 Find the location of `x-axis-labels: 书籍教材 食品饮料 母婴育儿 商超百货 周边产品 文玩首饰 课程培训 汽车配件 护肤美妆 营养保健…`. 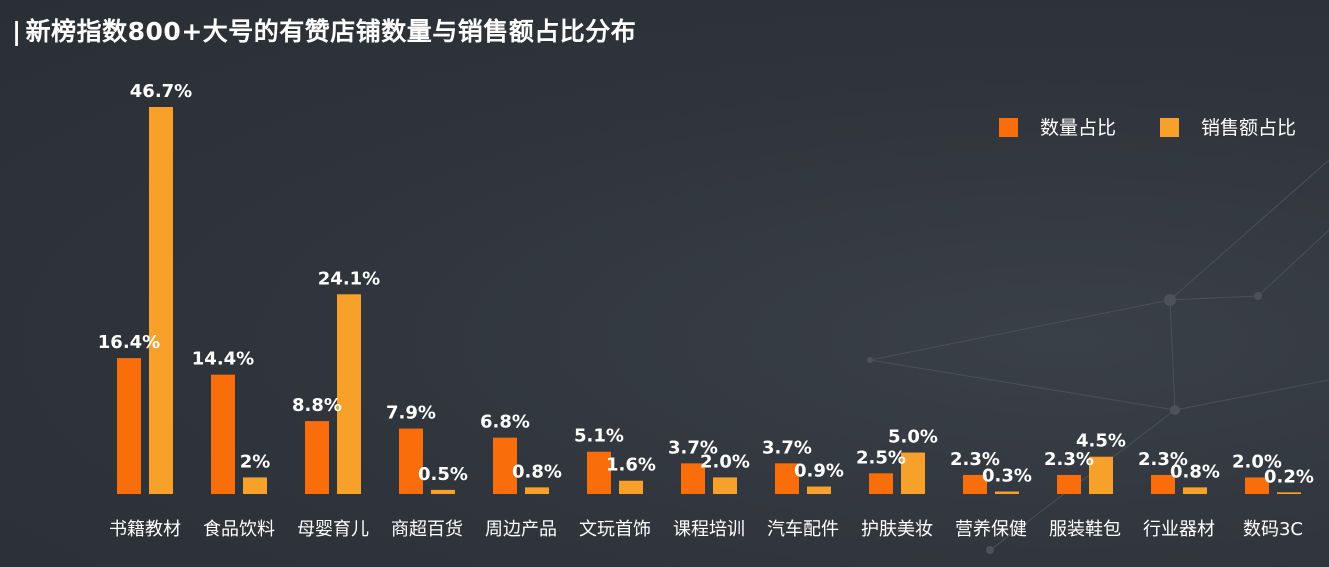

x-axis-labels: 书籍教材 食品饮料 母婴育儿 商超百货 周边产品 文玩首饰 课程培训 汽车配件 护肤美妆 营养保健… is located at coordinates (706, 529).